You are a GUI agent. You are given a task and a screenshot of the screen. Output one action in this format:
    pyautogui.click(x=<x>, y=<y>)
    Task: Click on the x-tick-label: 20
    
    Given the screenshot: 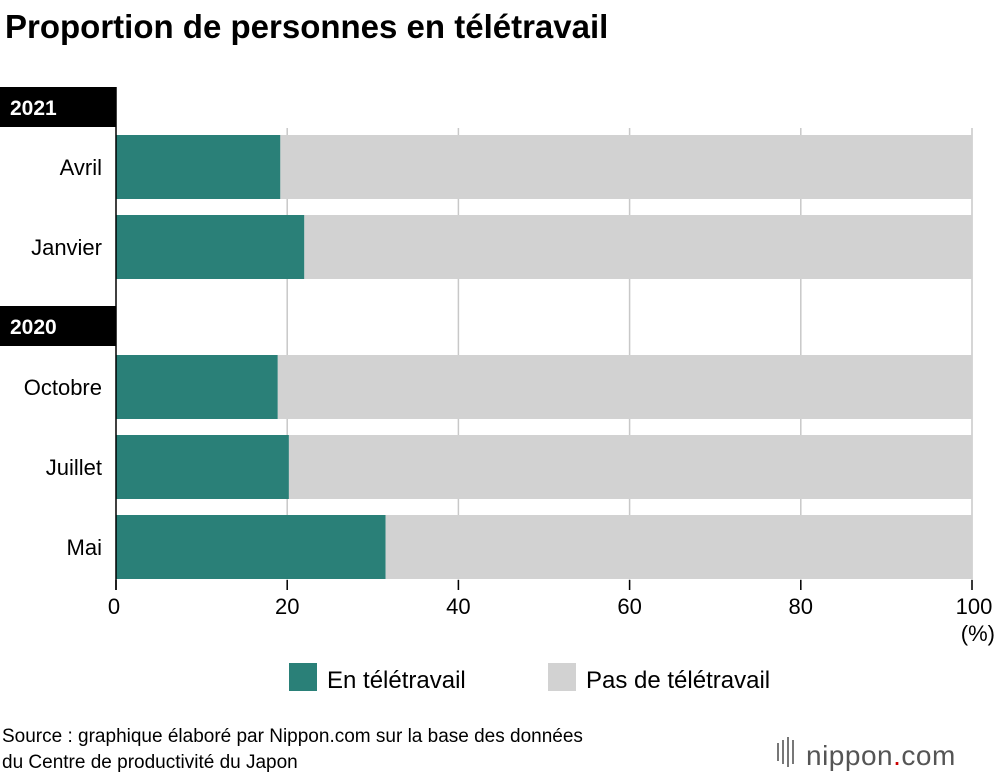 What is the action you would take?
    pyautogui.click(x=287, y=606)
    